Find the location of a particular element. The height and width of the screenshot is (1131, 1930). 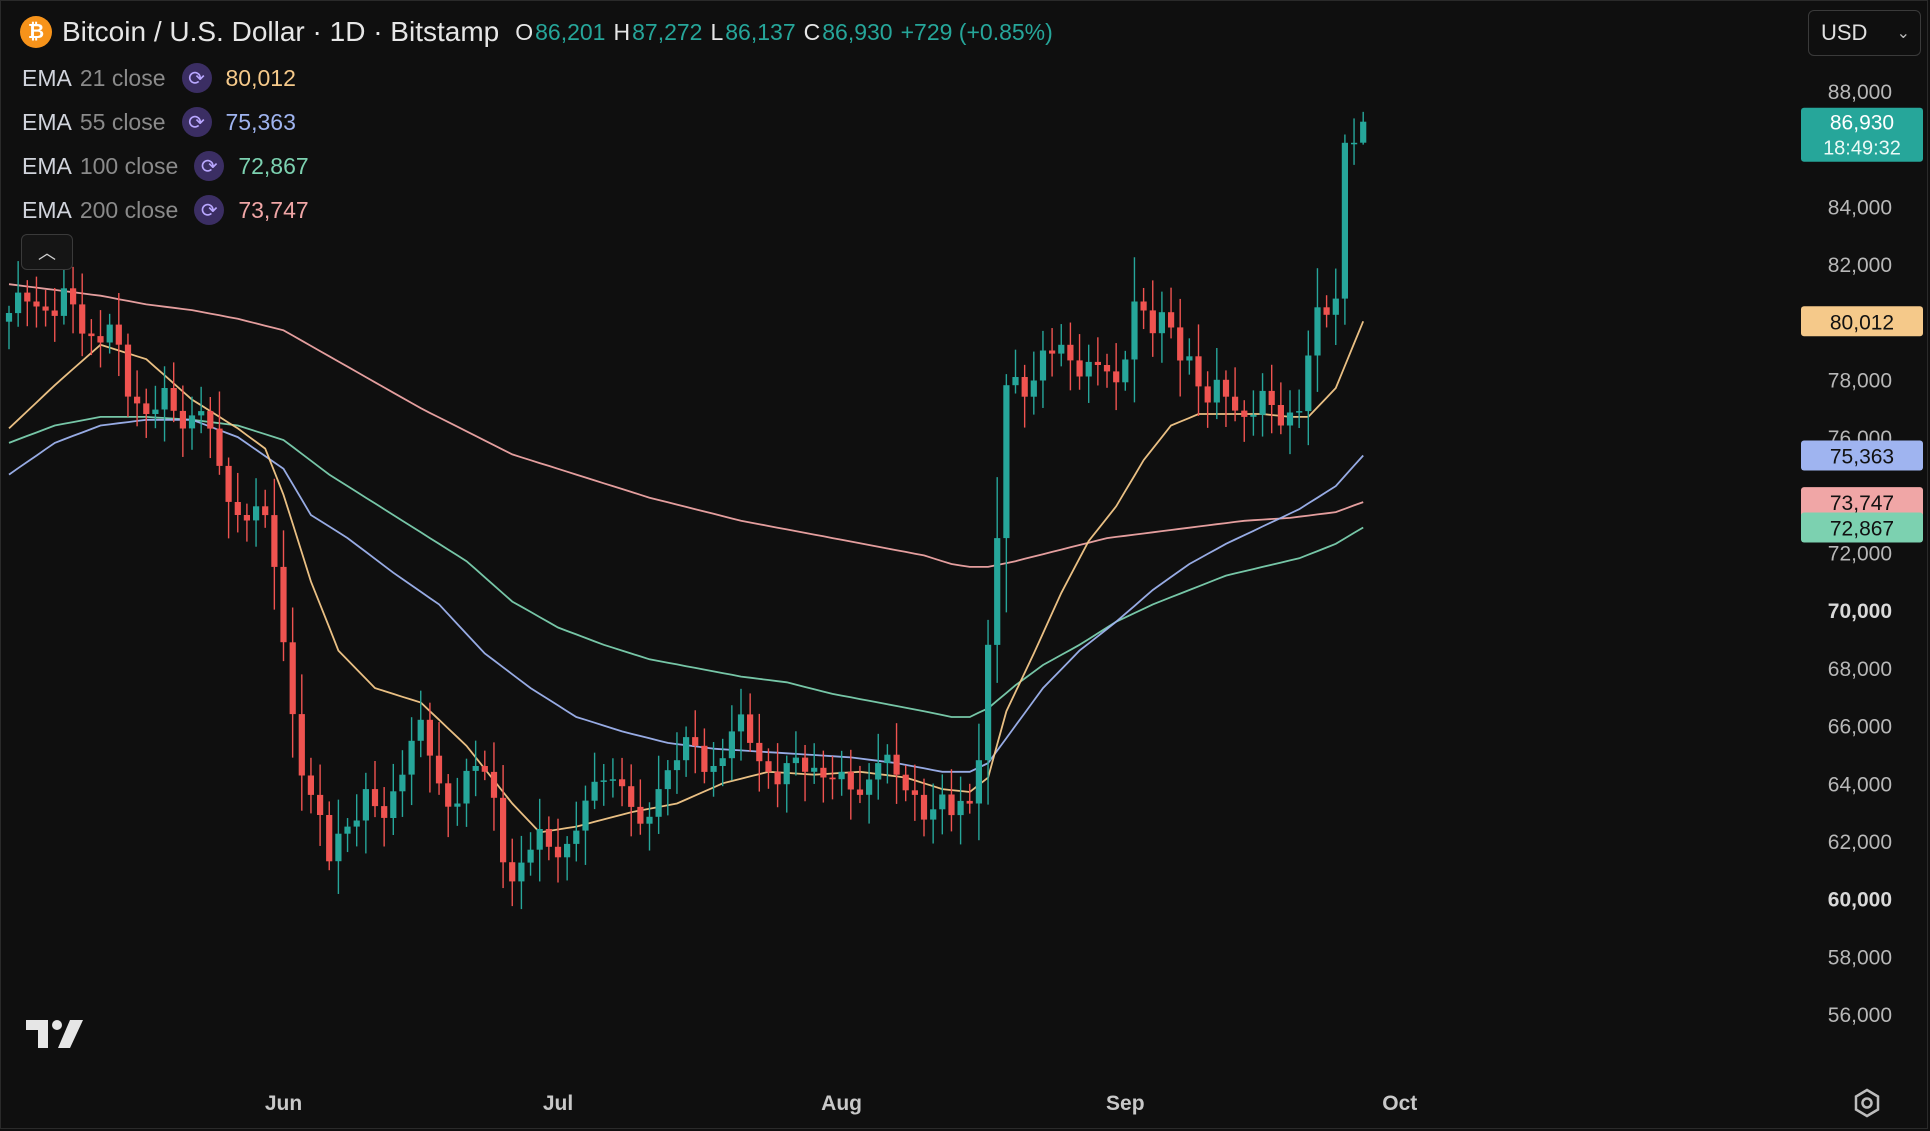

ema-price-tag: 72,867 is located at coordinates (1862, 527).